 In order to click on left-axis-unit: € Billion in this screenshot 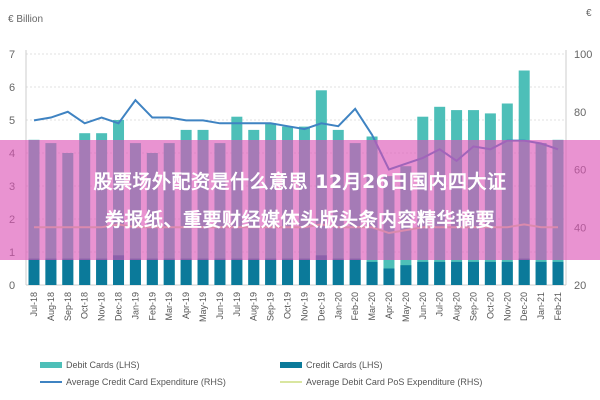, I will do `click(26, 19)`.